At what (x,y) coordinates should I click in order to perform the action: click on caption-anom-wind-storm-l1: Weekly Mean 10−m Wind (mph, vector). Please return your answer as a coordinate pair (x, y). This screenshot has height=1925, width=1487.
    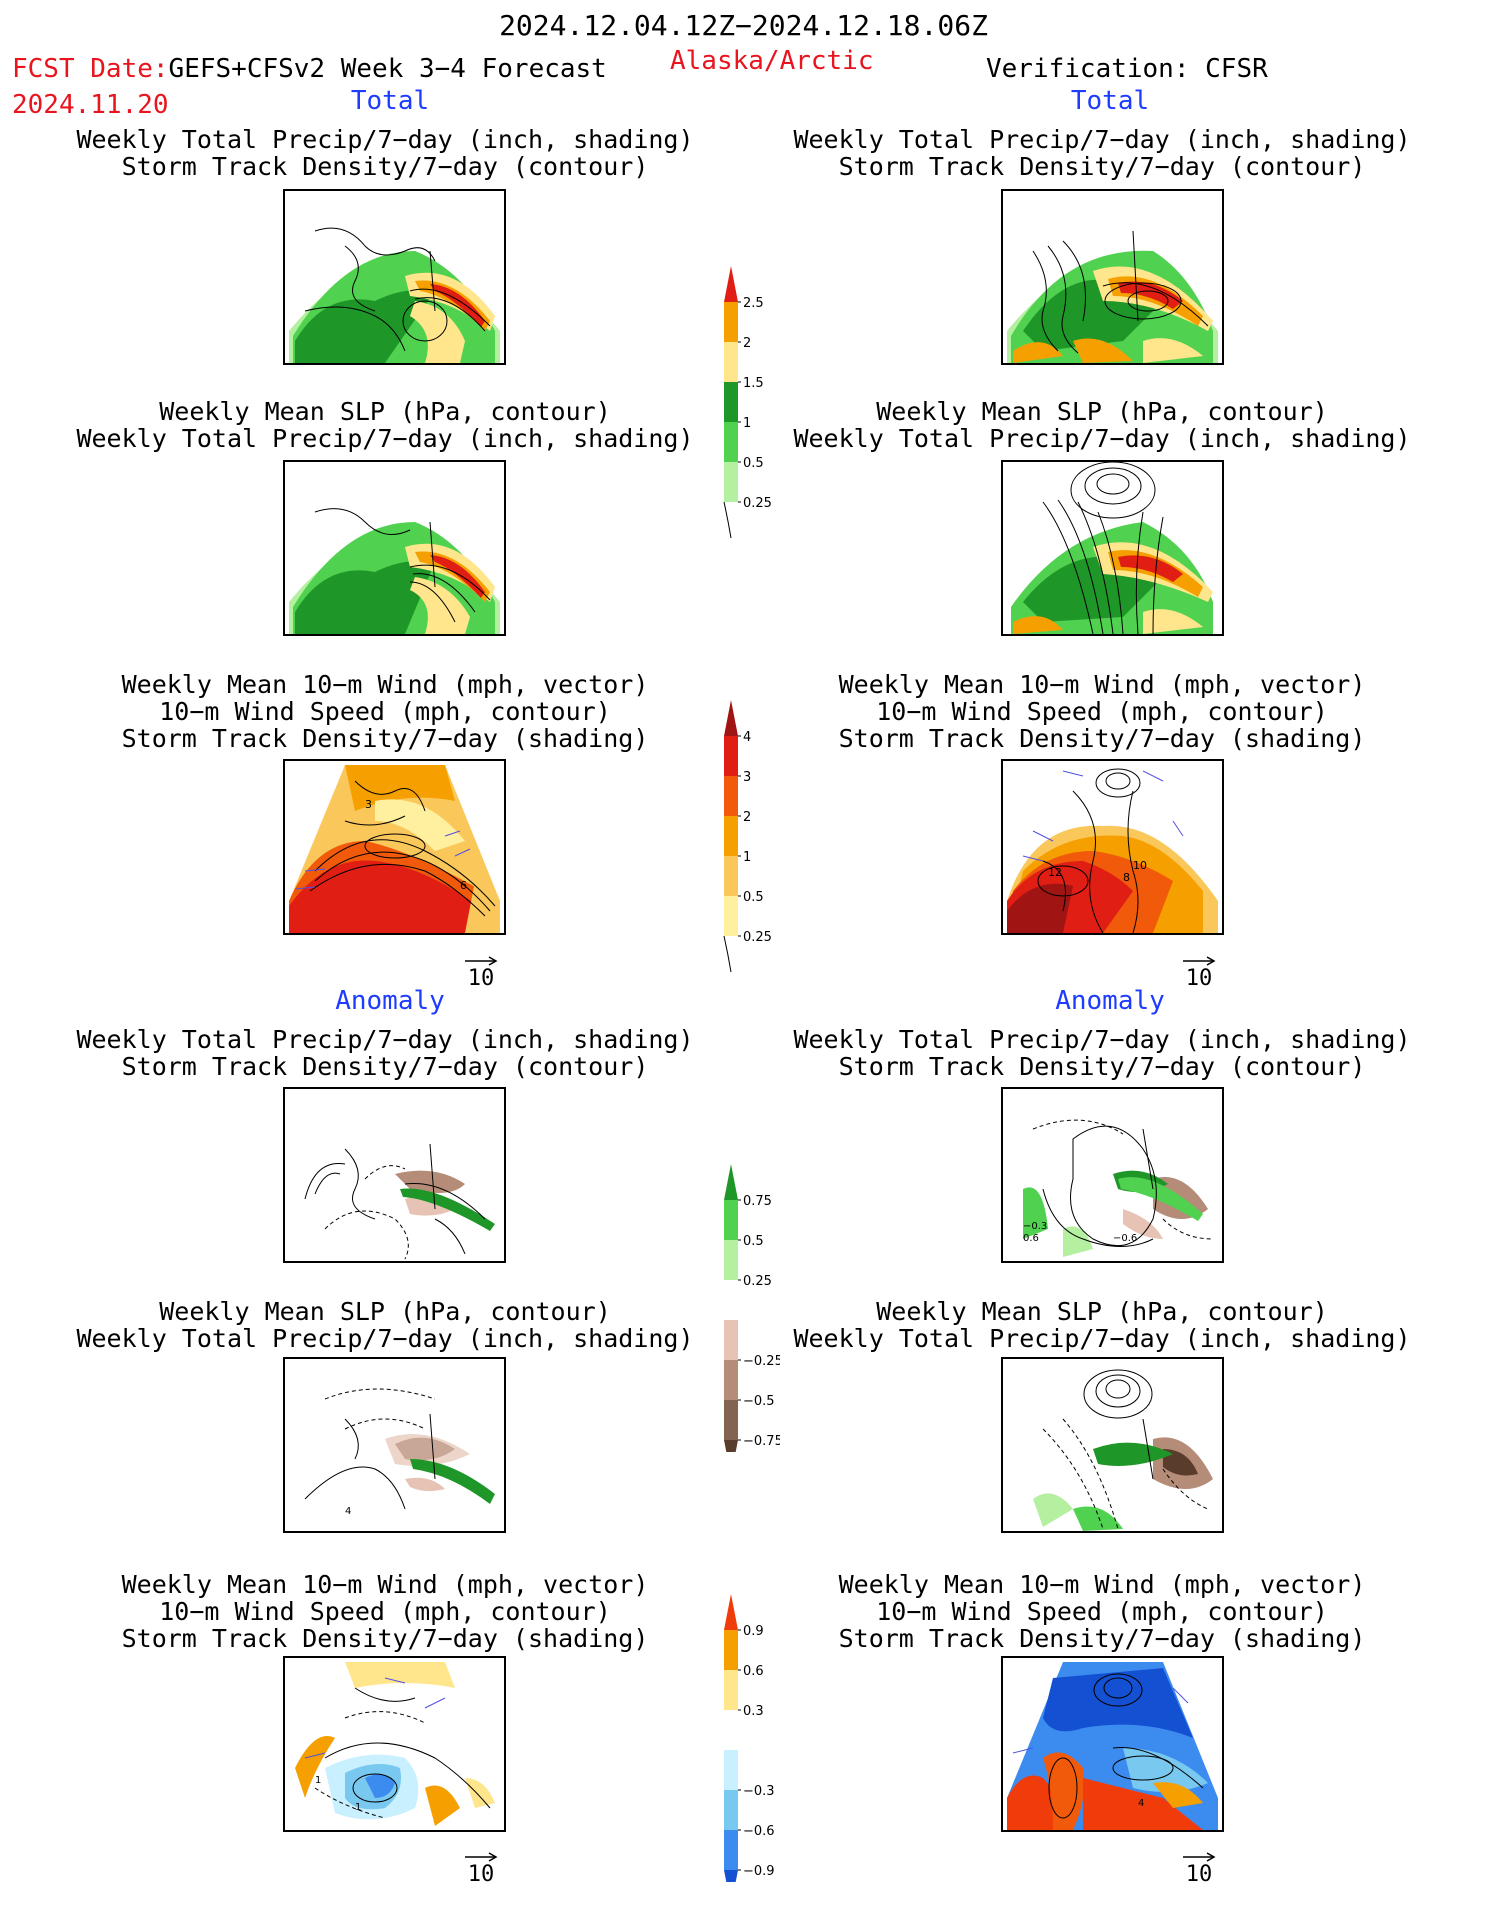
    Looking at the image, I should click on (385, 1584).